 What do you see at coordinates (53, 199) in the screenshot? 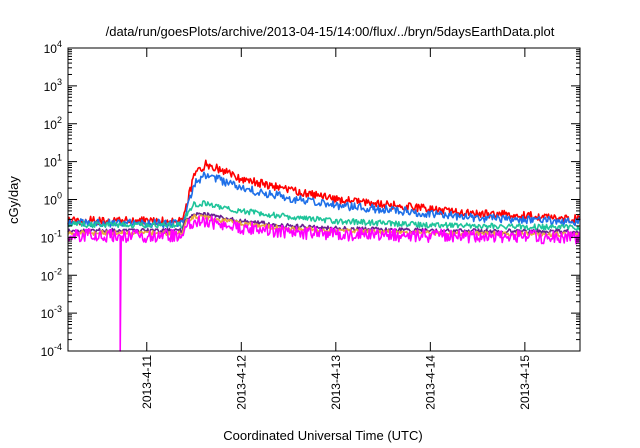
I see `y-tick-label: 10⁰` at bounding box center [53, 199].